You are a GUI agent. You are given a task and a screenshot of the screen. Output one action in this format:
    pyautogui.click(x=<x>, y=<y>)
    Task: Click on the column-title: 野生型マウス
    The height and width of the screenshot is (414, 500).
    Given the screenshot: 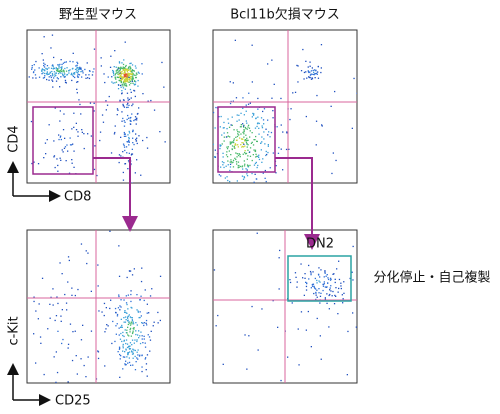 What is the action you would take?
    pyautogui.click(x=98, y=15)
    